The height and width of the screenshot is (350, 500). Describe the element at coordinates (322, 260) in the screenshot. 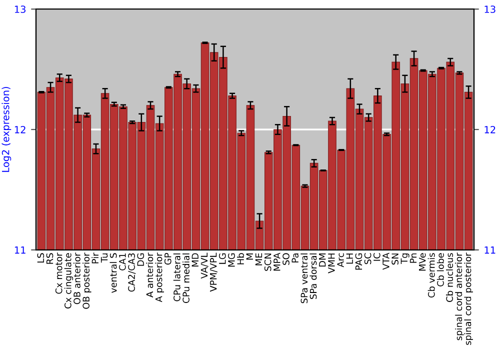

I see `x-tick-label: DM` at that location.